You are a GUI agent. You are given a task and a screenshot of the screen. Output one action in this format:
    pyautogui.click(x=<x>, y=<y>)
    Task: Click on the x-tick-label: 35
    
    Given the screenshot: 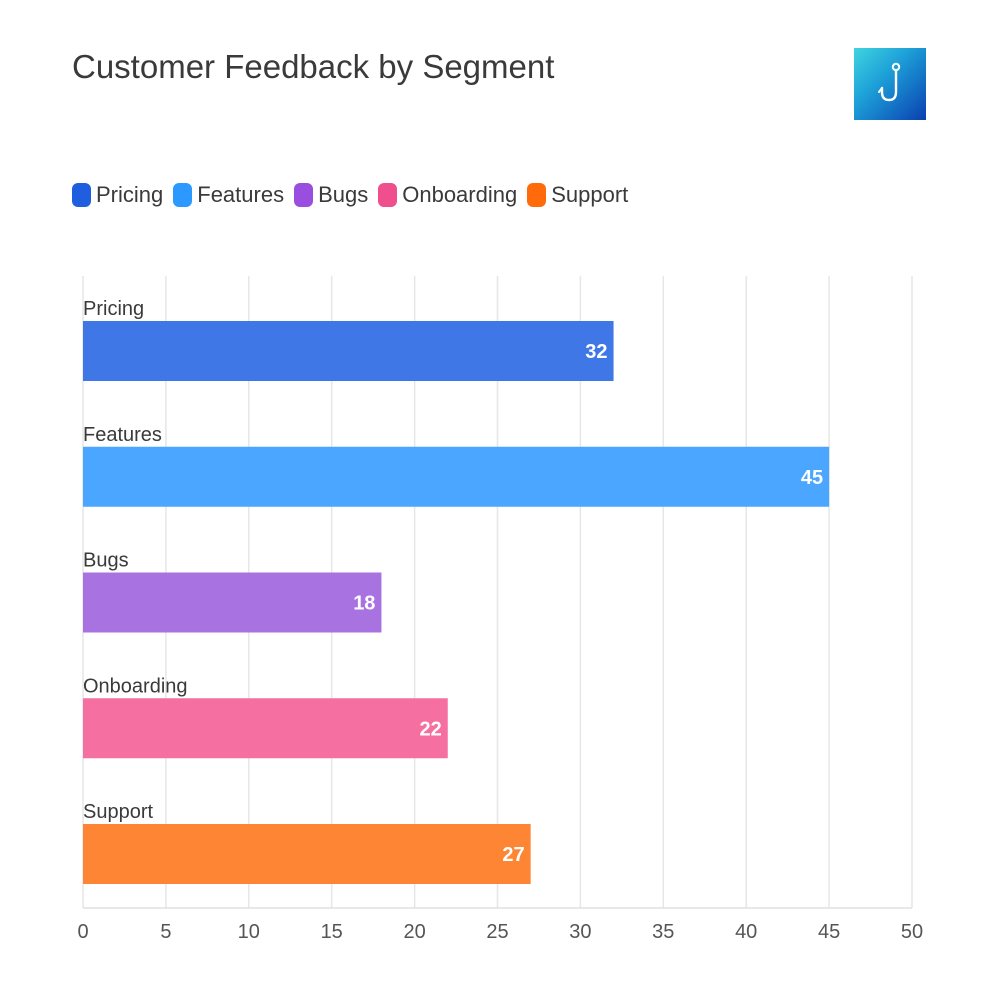 What is the action you would take?
    pyautogui.click(x=663, y=932)
    